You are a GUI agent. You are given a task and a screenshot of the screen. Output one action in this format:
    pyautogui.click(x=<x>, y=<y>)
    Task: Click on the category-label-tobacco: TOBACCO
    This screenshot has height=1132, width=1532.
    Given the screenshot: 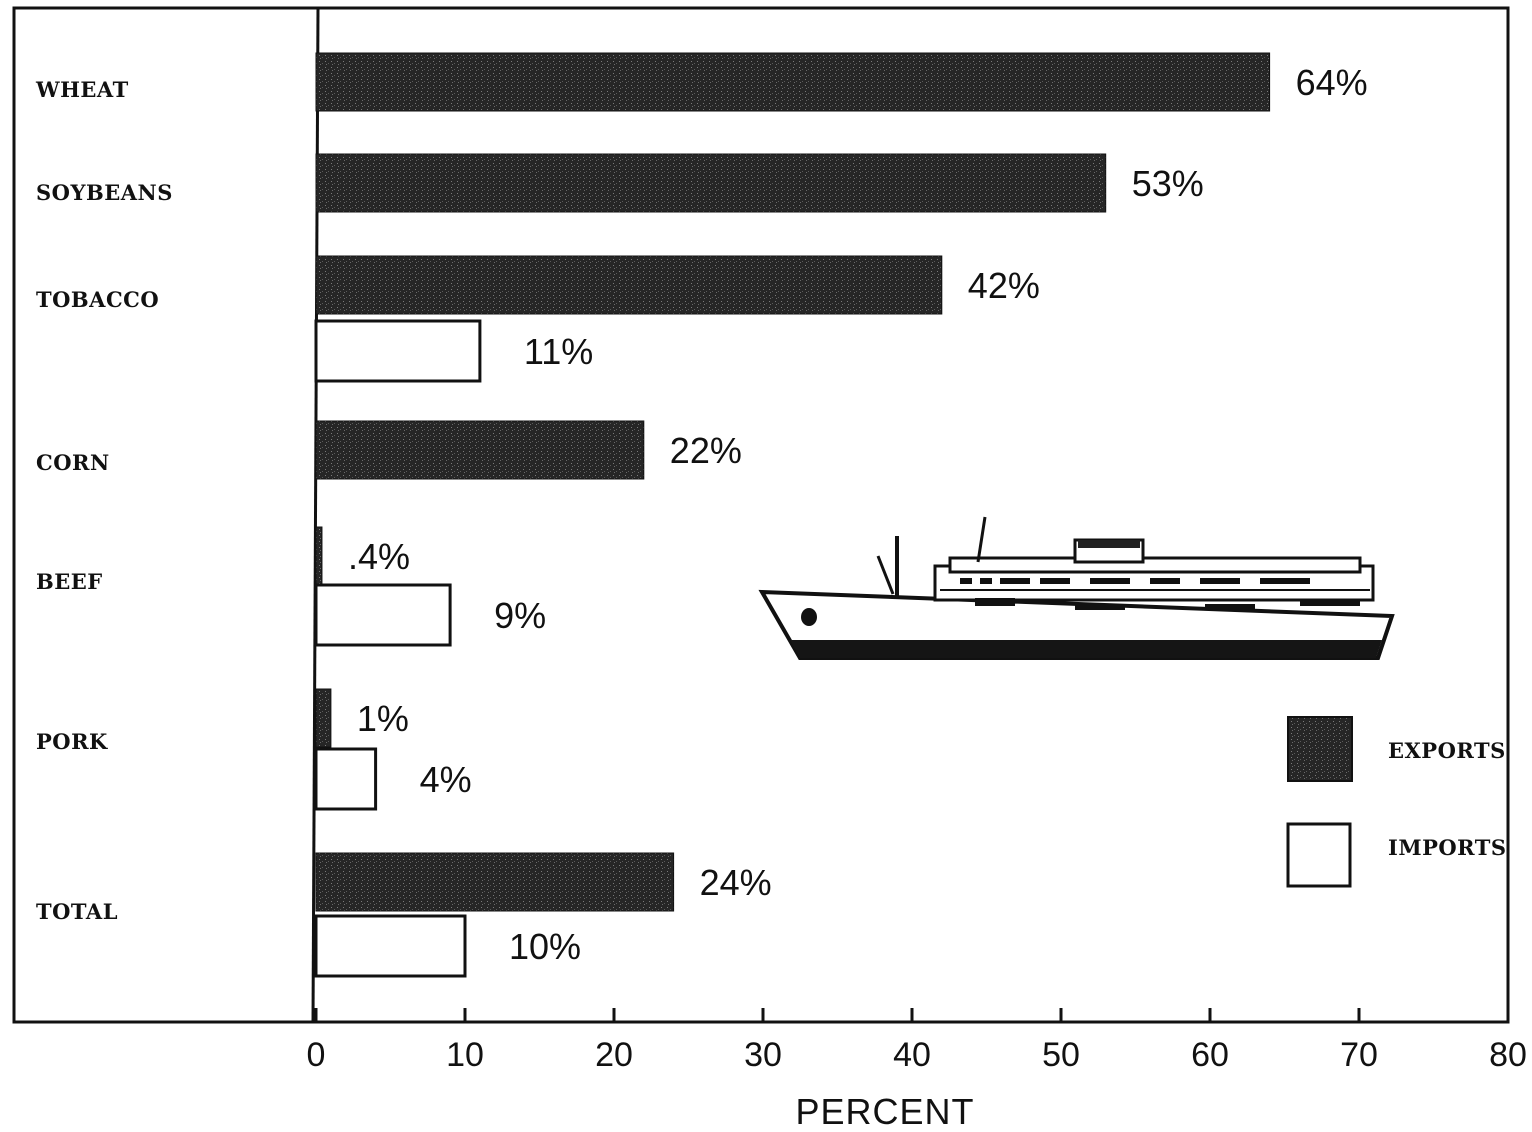 What is the action you would take?
    pyautogui.click(x=97, y=299)
    